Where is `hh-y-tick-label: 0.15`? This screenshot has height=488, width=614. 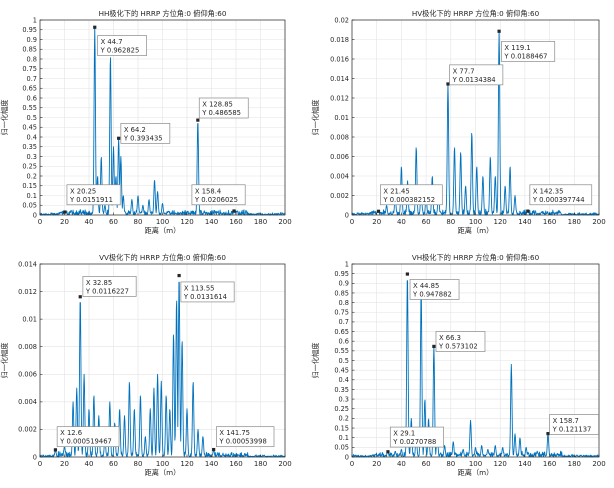 hh-y-tick-label: 0.15 is located at coordinates (29, 186).